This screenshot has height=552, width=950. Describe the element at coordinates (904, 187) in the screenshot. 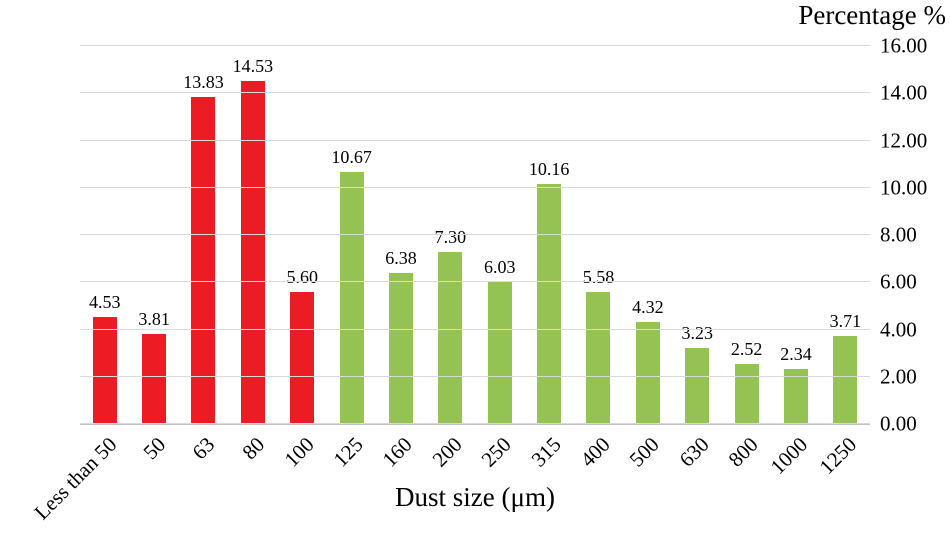

I see `y-tick-label: 10.00` at that location.